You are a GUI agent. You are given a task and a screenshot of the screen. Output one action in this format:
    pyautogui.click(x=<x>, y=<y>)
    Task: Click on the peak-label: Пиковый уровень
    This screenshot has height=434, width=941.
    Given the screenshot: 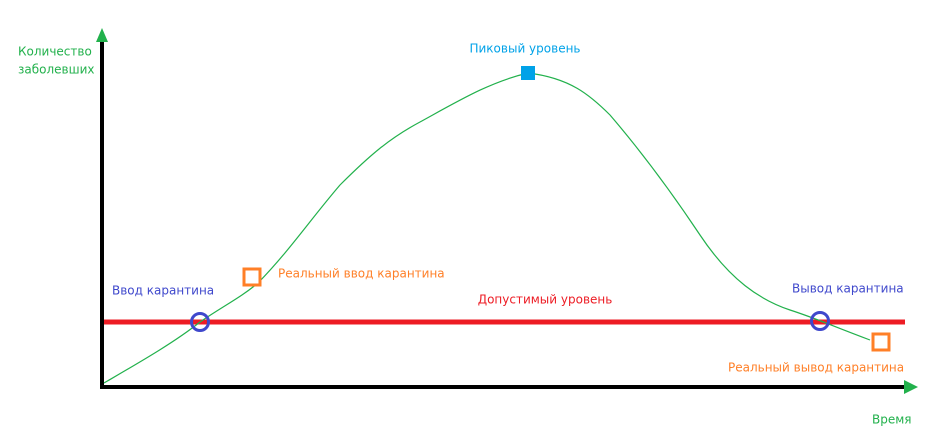 What is the action you would take?
    pyautogui.click(x=524, y=49)
    